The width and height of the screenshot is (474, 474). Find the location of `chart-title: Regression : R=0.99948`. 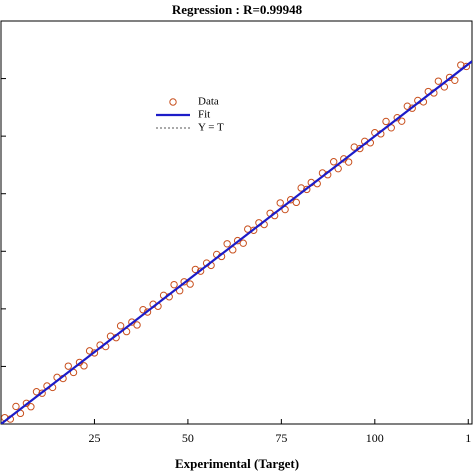

chart-title: Regression : R=0.99948 is located at coordinates (237, 9).